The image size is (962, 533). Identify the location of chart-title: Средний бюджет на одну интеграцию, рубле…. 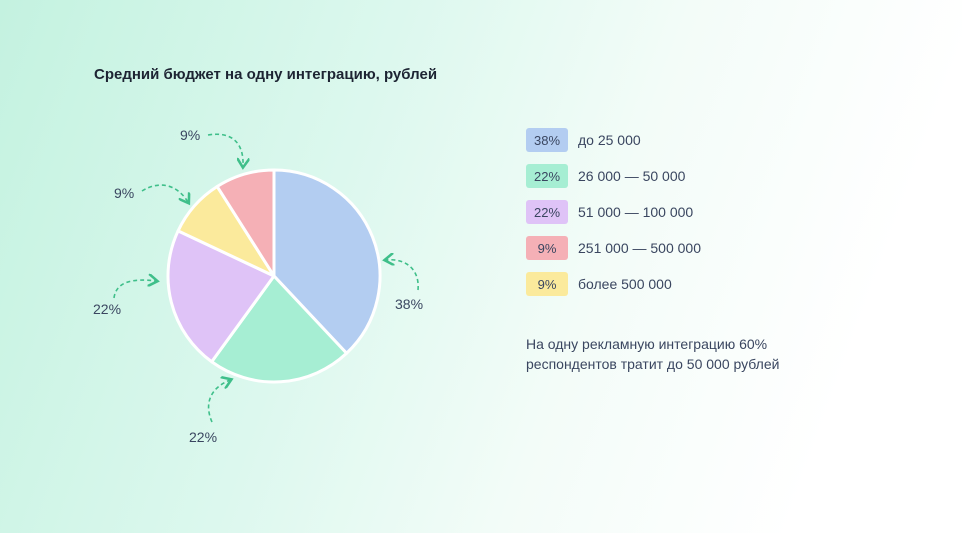
(266, 74).